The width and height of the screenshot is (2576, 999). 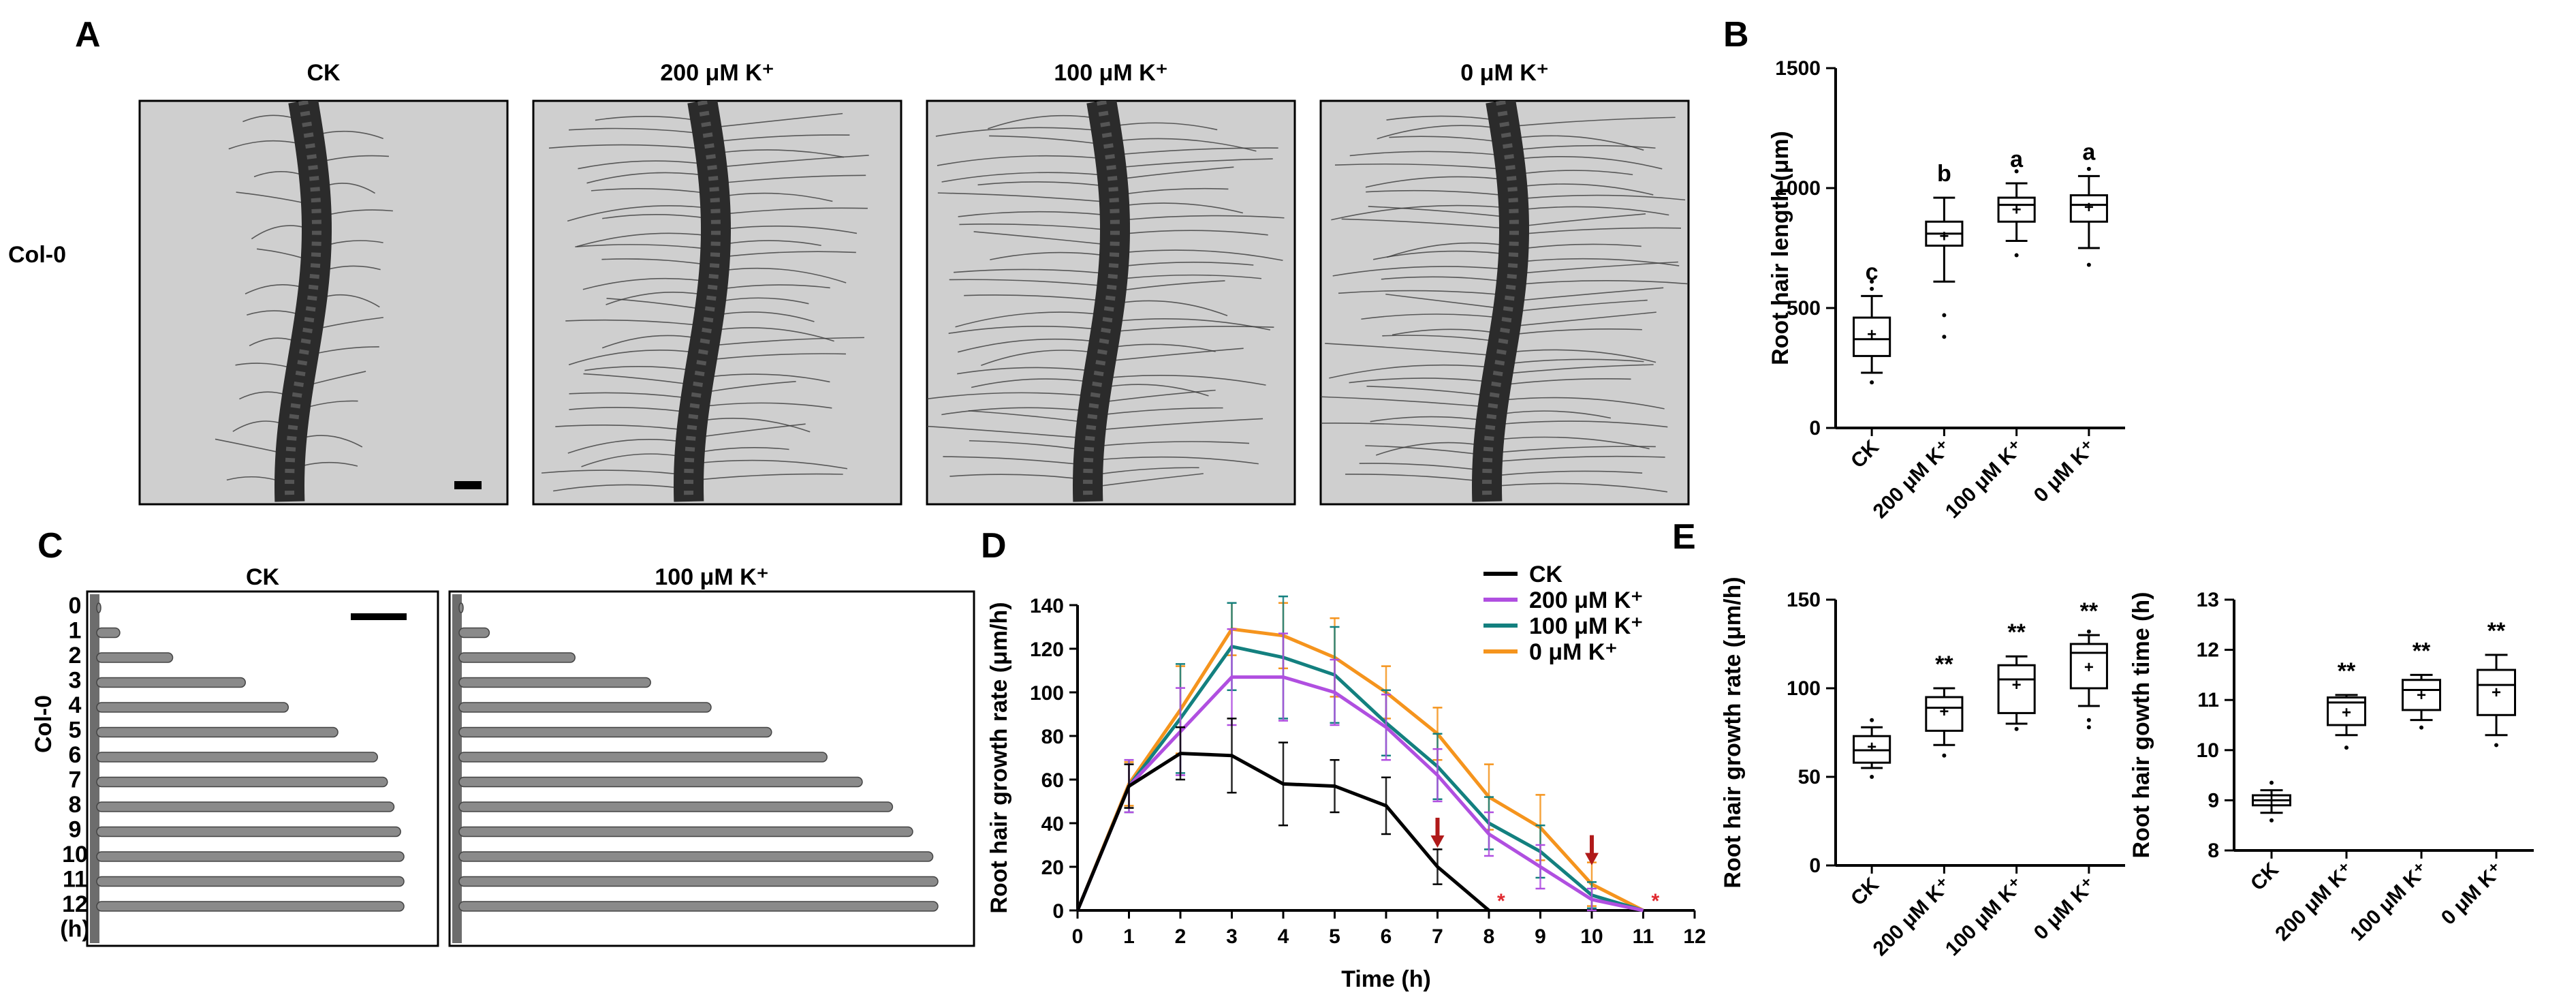 What do you see at coordinates (37, 255) in the screenshot?
I see `panel-a-row-label: Col-0` at bounding box center [37, 255].